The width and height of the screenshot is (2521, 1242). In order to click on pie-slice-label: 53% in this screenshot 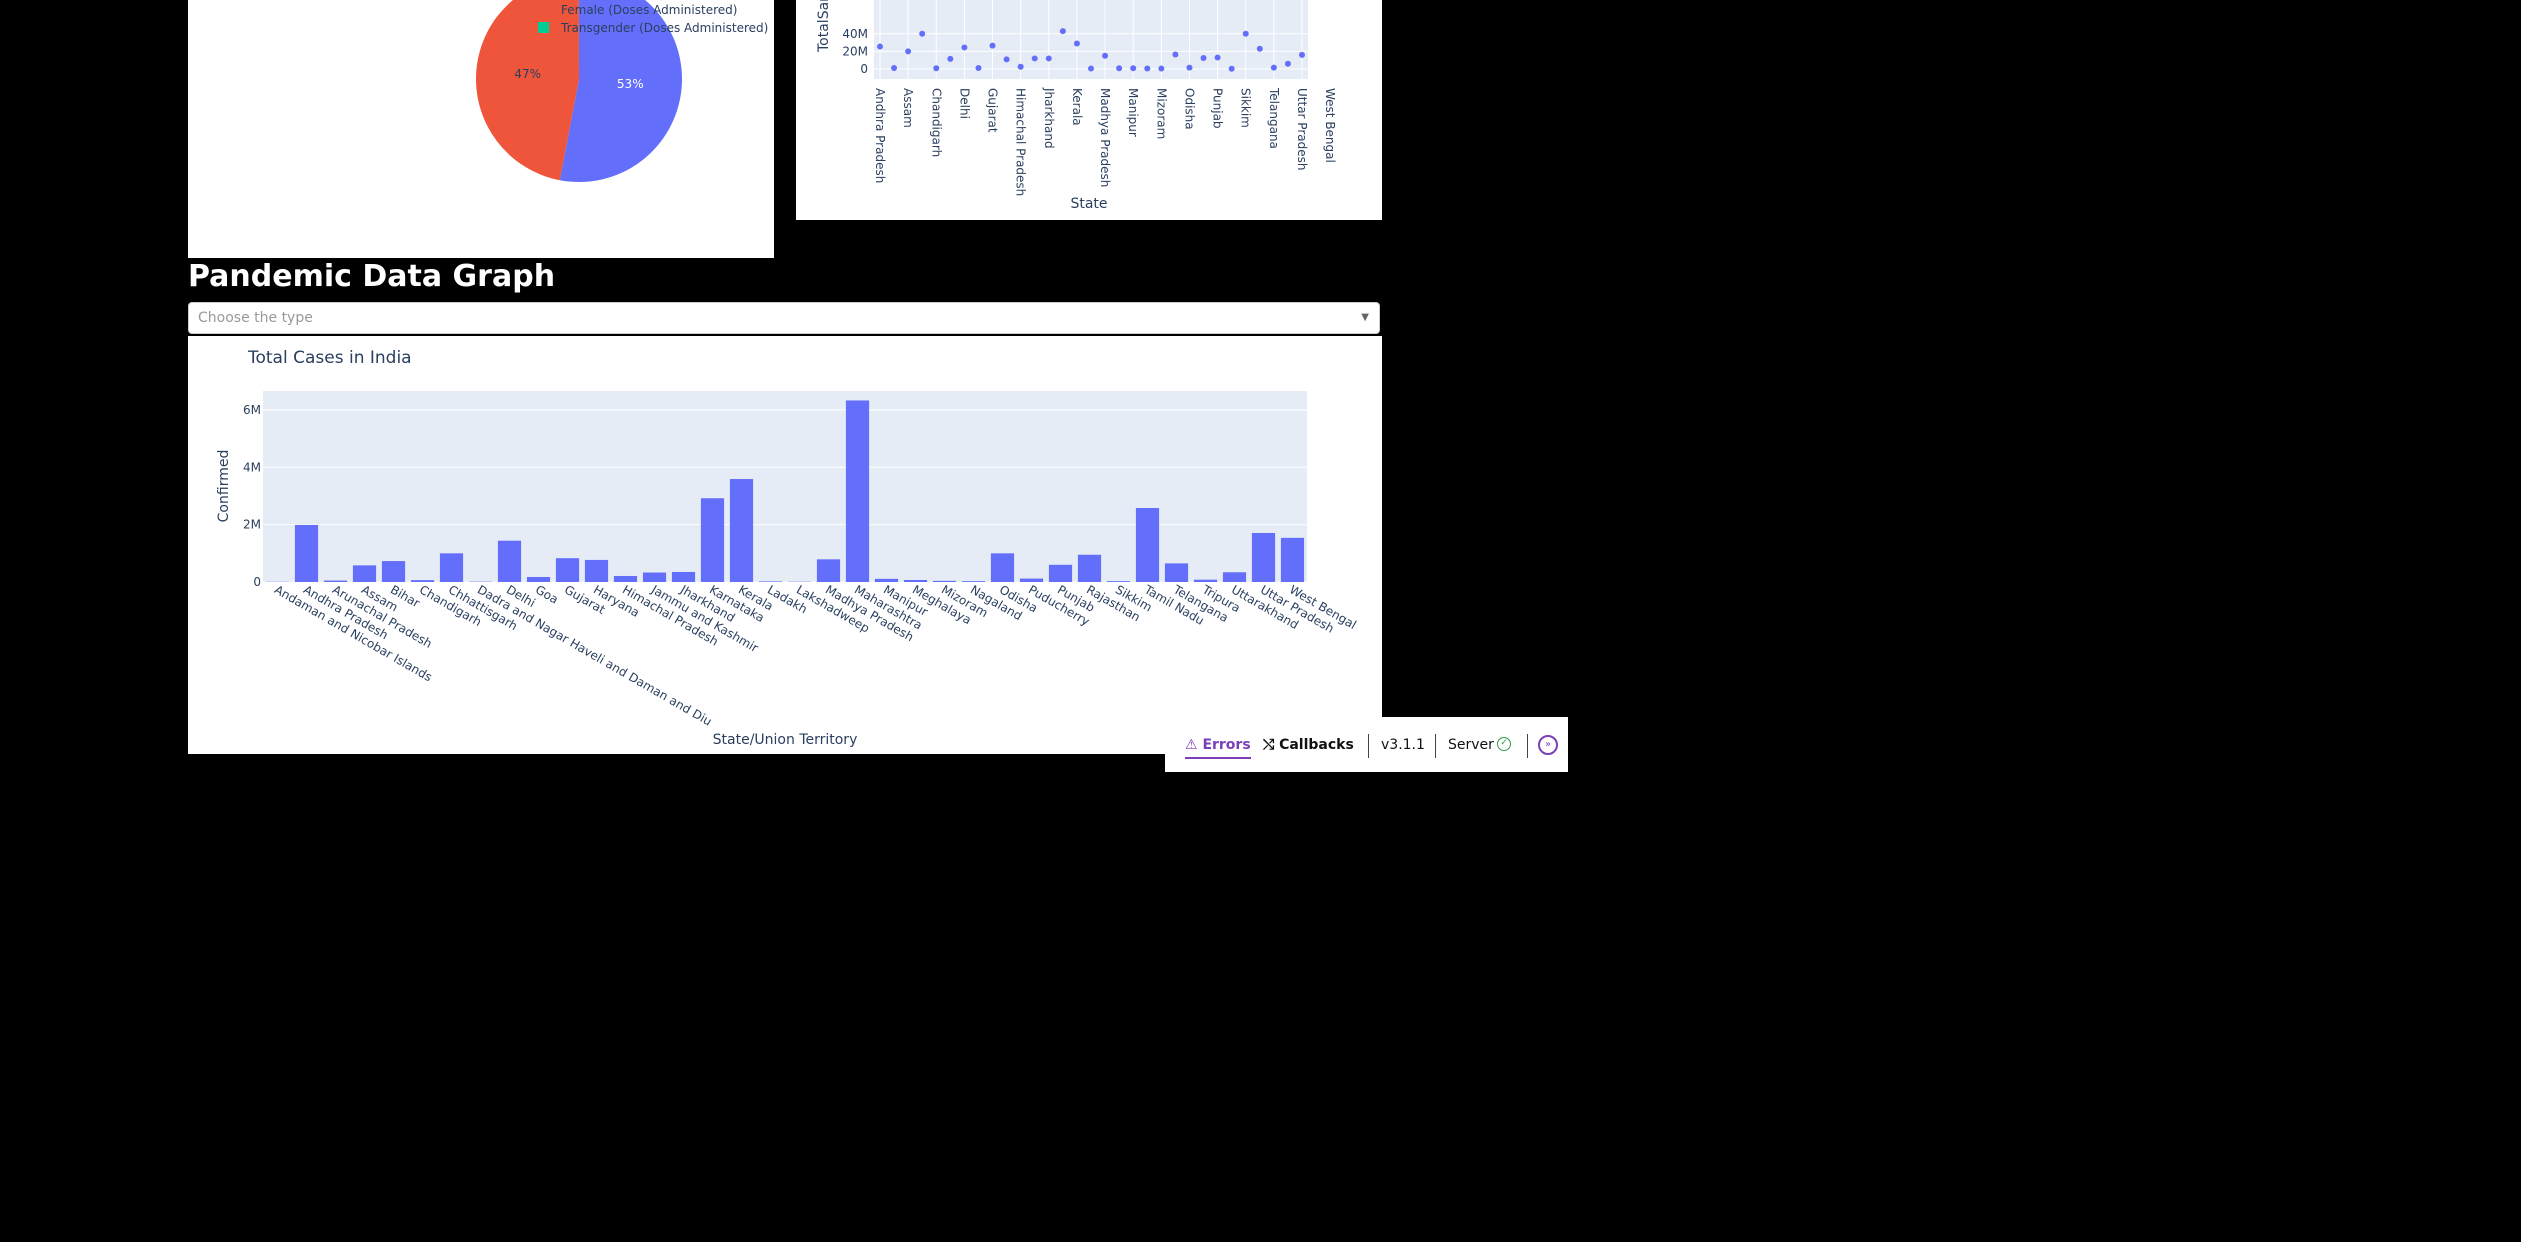, I will do `click(630, 84)`.